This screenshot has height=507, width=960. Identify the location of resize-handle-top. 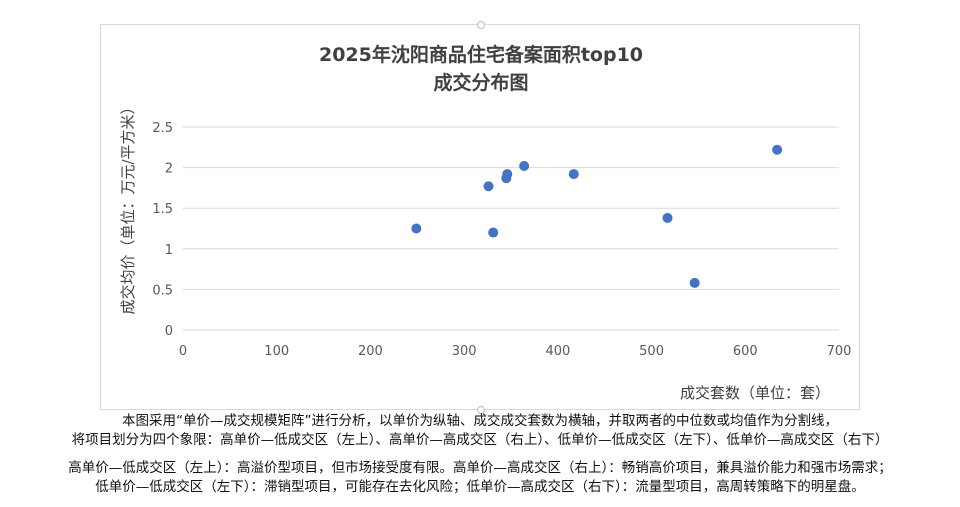
(481, 25).